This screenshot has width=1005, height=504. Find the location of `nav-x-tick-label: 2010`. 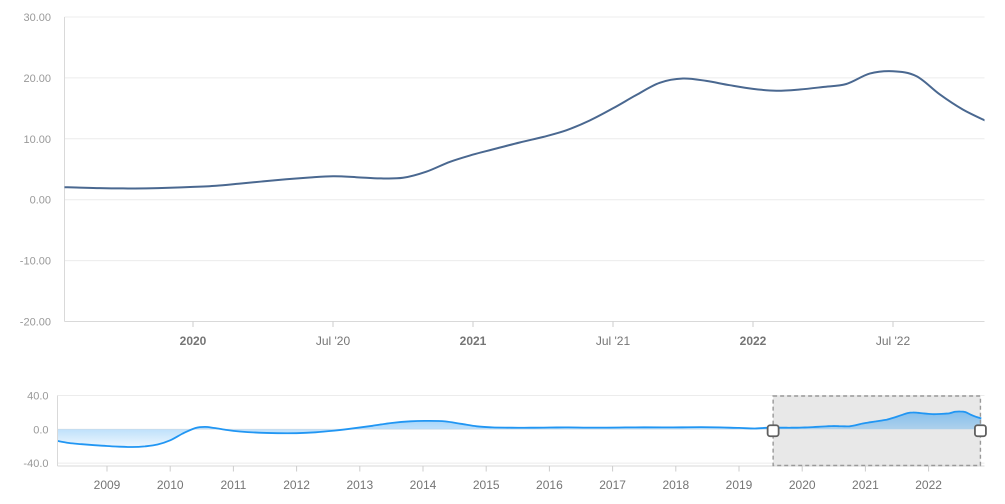

nav-x-tick-label: 2010 is located at coordinates (170, 485).